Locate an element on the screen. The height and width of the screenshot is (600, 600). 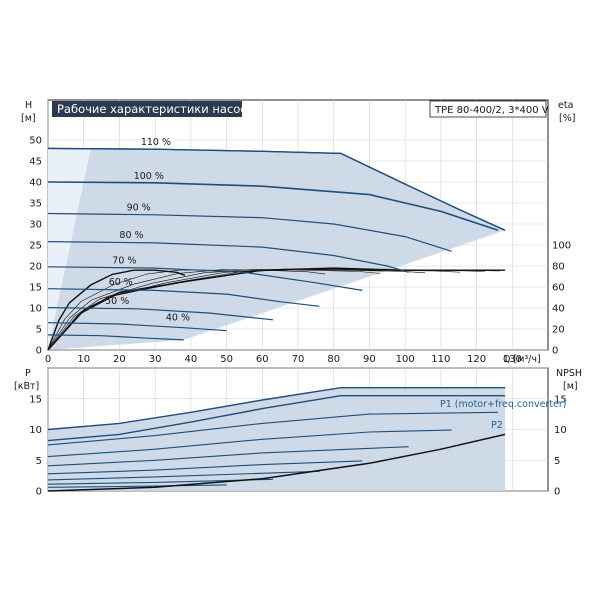
head-tick-label: 25 is located at coordinates (35, 246).